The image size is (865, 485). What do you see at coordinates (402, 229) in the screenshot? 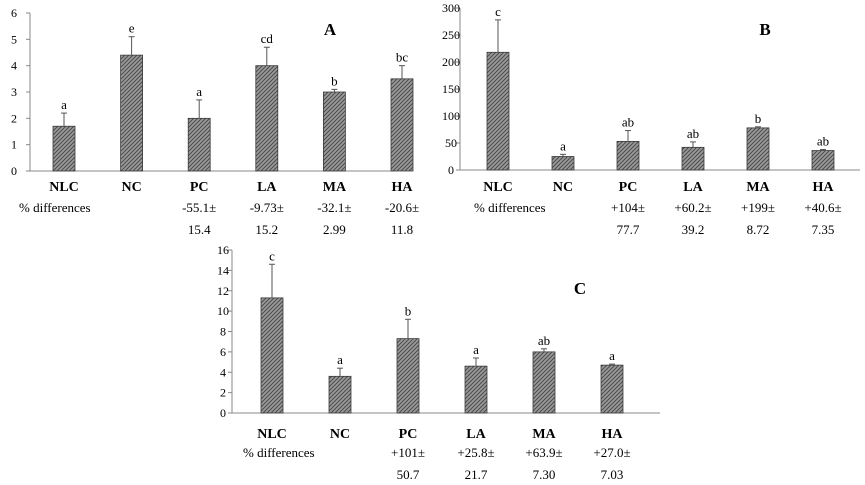
I see `difference-error: 11.8` at bounding box center [402, 229].